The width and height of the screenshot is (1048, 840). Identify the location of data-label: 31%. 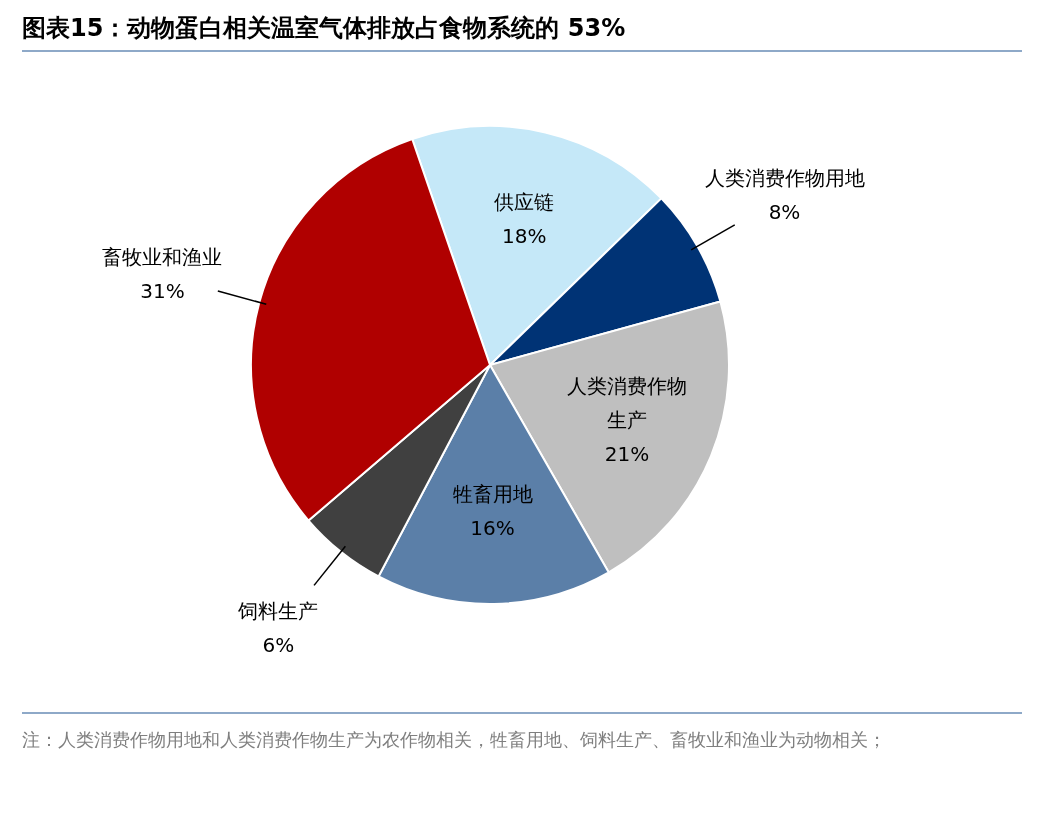
(162, 291).